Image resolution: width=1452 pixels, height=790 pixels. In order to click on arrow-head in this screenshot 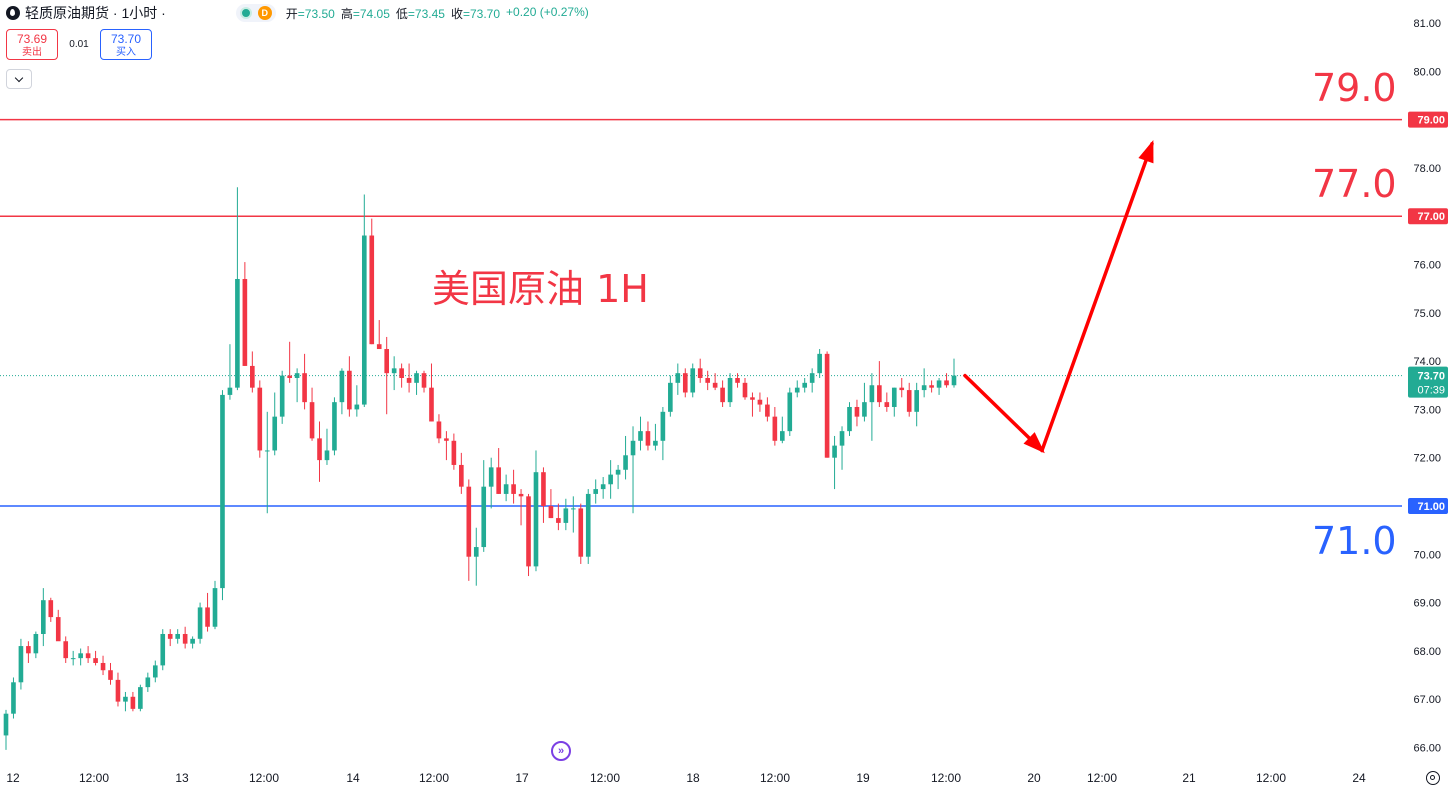, I will do `click(1146, 151)`.